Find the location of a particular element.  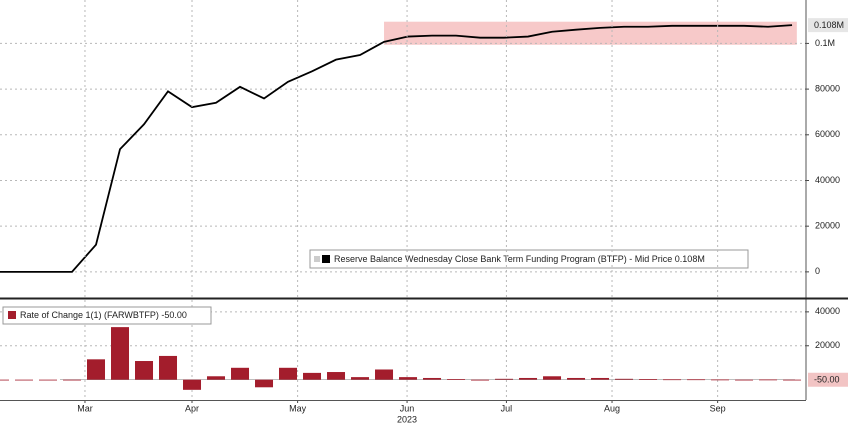

x-tick-label: Jul is located at coordinates (507, 408).